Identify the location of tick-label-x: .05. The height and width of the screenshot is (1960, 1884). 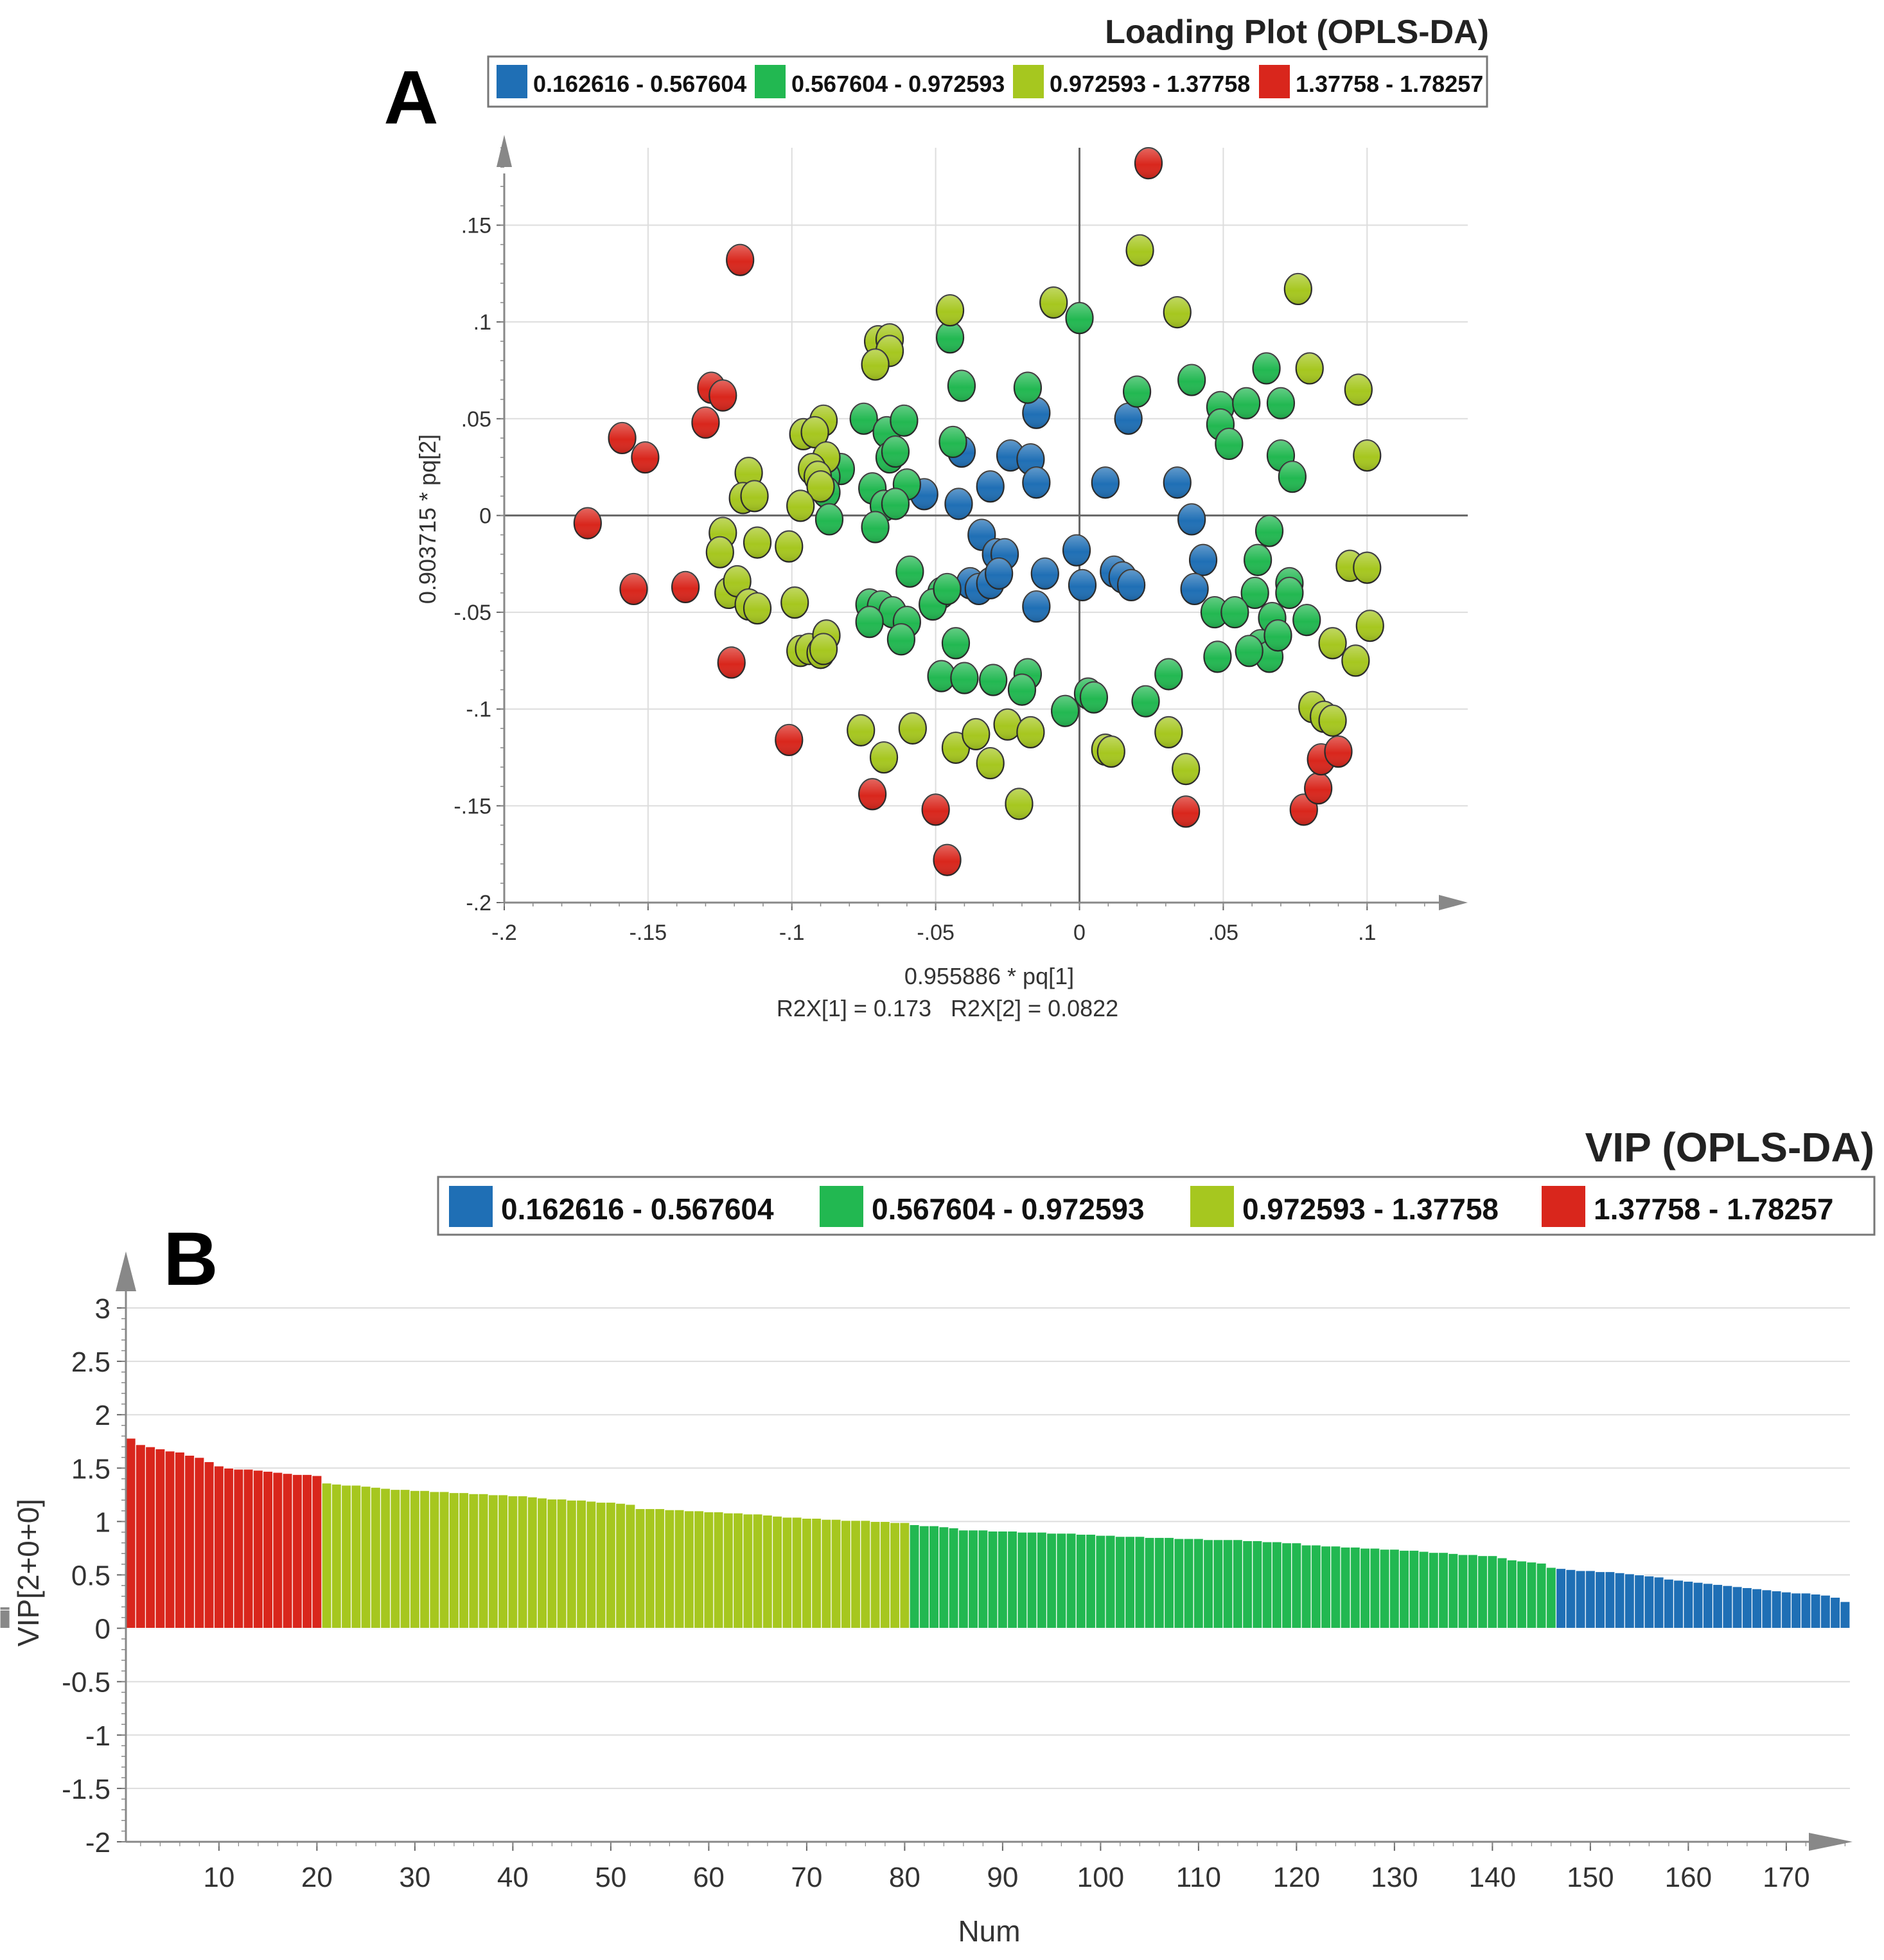
(1223, 933).